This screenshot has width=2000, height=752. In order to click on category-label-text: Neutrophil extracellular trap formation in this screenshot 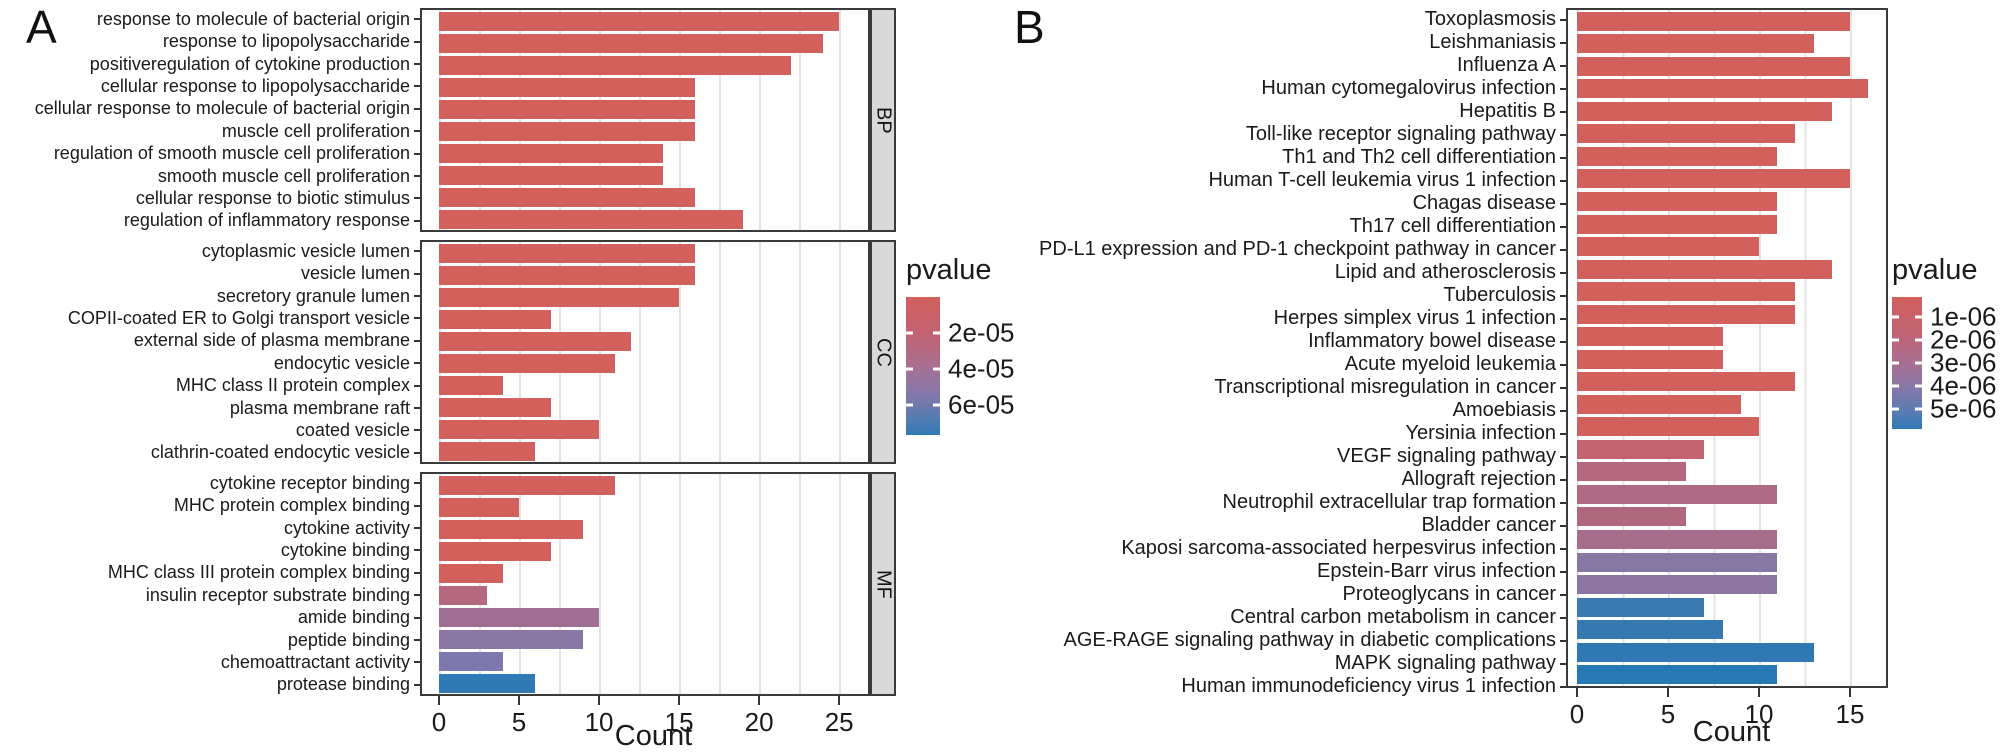, I will do `click(1389, 502)`.